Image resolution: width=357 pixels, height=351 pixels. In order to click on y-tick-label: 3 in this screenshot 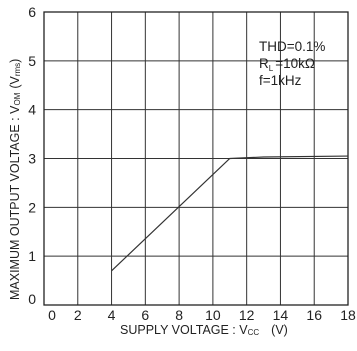, I will do `click(32, 159)`.